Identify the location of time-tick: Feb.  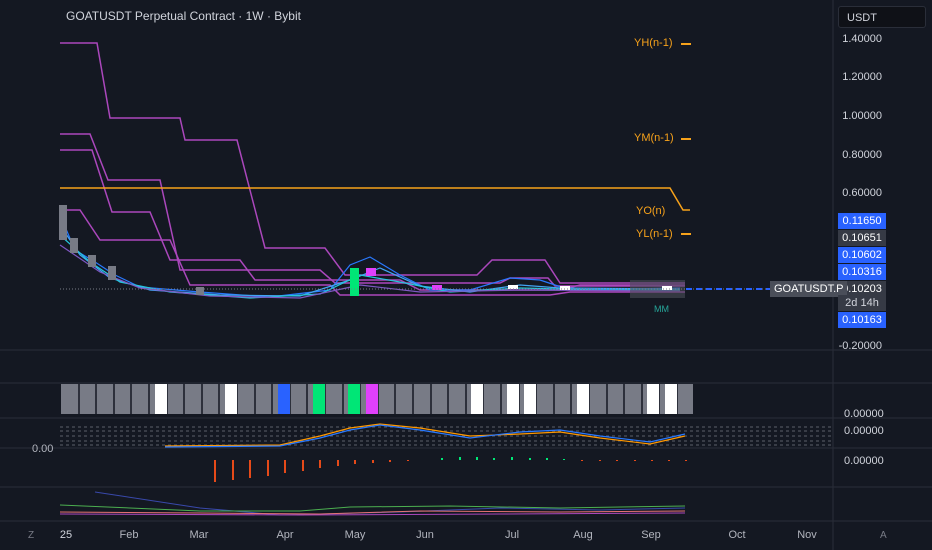
(129, 535).